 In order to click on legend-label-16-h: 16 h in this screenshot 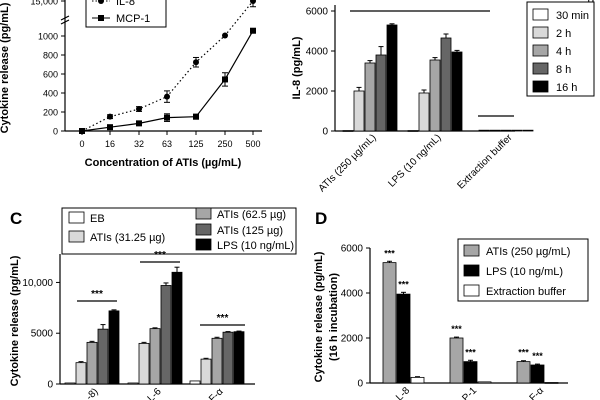, I will do `click(566, 88)`.